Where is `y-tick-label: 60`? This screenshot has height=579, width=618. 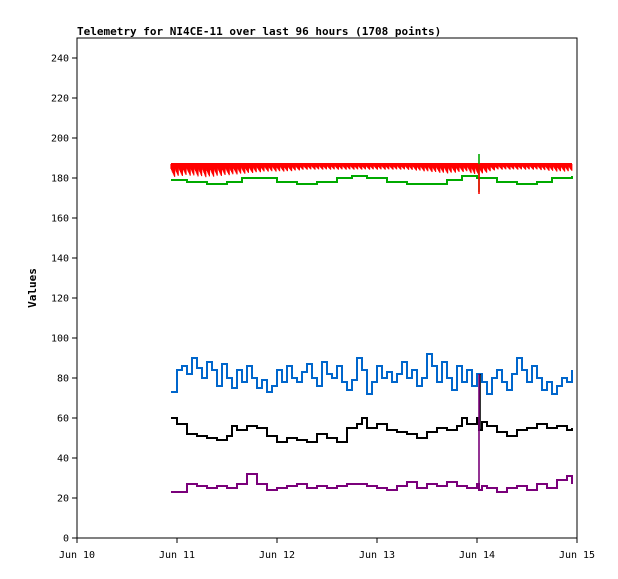
y-tick-label: 60 is located at coordinates (63, 419).